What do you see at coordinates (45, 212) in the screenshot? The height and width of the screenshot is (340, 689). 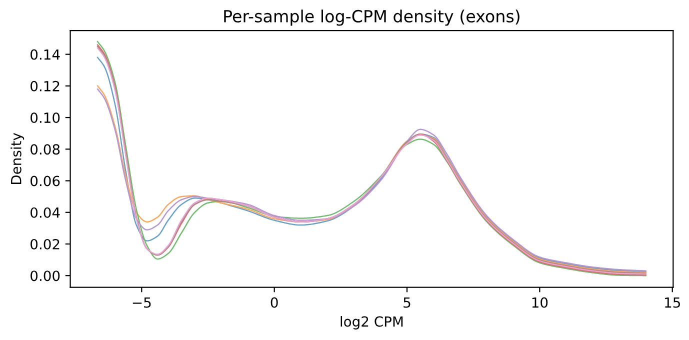 I see `y-tick-label: 0.04` at bounding box center [45, 212].